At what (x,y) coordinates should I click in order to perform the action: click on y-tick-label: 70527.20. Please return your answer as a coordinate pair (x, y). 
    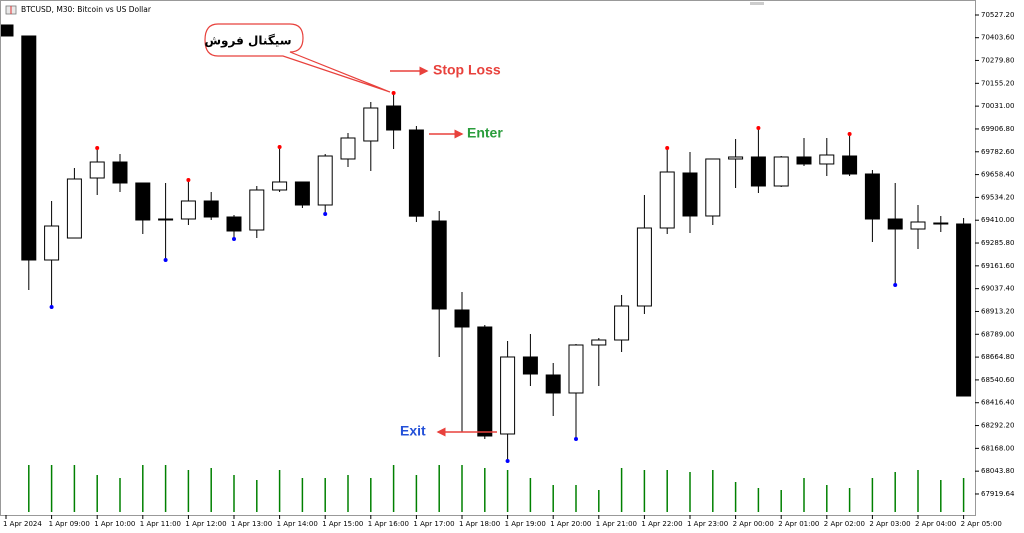
    Looking at the image, I should click on (997, 15).